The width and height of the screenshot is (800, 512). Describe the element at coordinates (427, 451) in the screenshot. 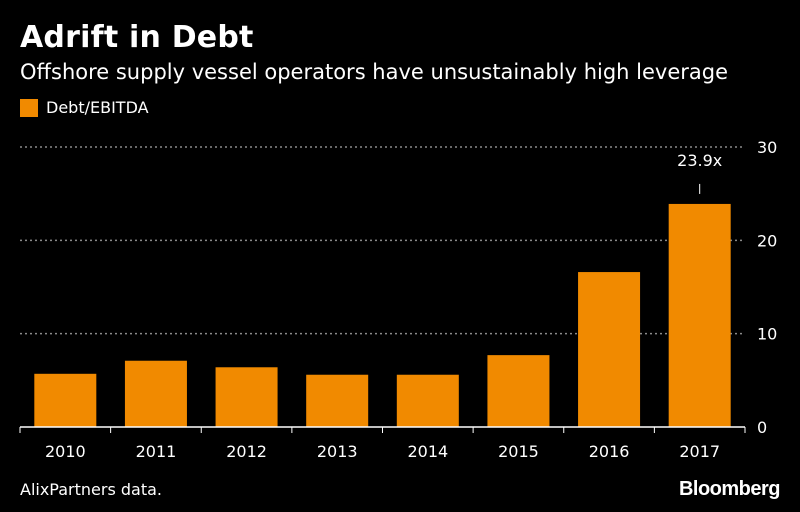

I see `x-tick-label: 2014` at that location.